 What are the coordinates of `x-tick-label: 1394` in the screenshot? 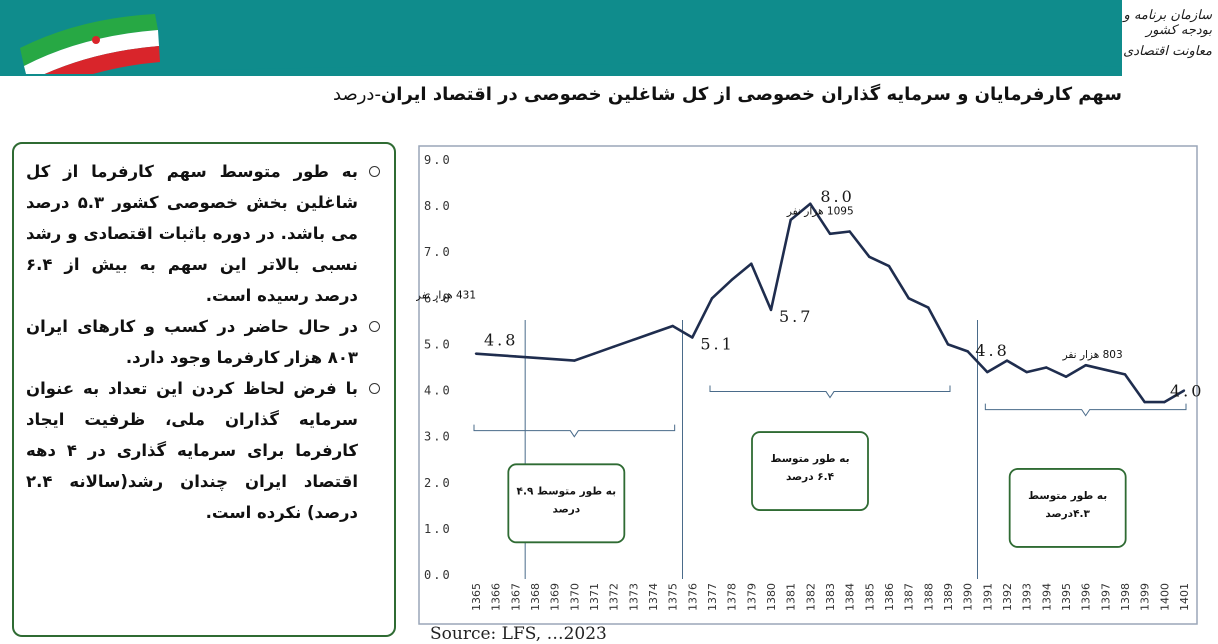 It's located at (1046, 597).